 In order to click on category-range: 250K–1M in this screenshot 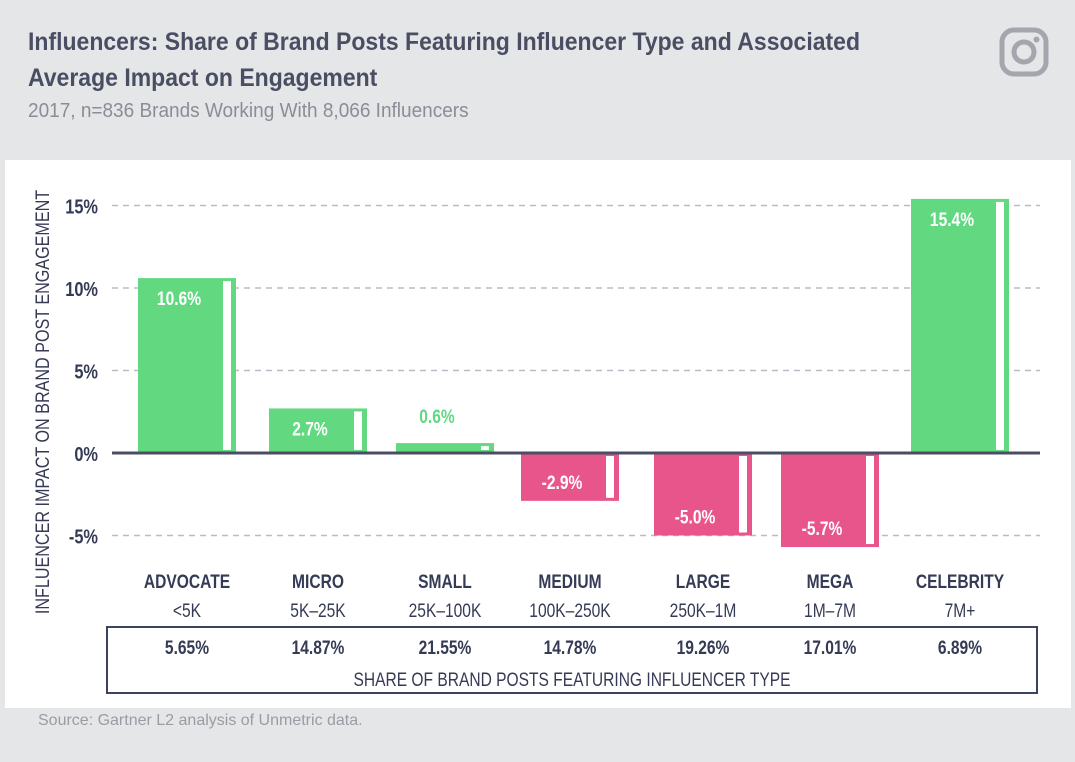, I will do `click(703, 611)`.